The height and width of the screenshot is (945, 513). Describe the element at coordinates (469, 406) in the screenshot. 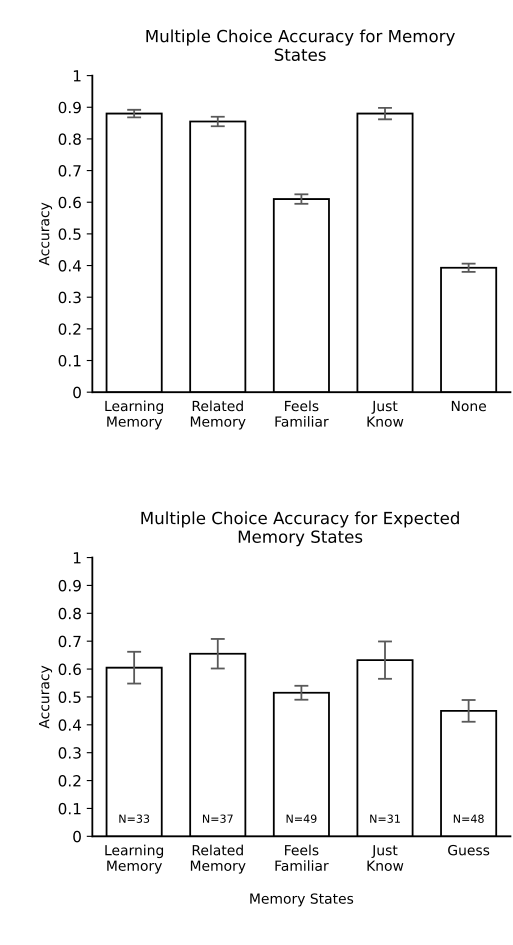

I see `x-tick-label: None` at that location.